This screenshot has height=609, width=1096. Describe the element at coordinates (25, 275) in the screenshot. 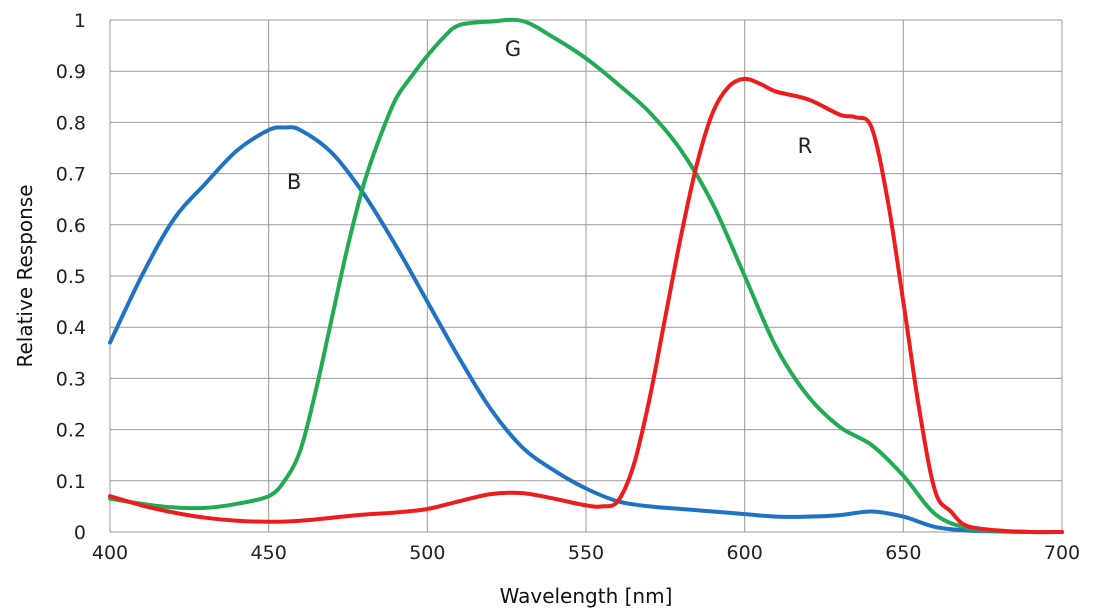

I see `y-axis-title: Relative Response` at that location.